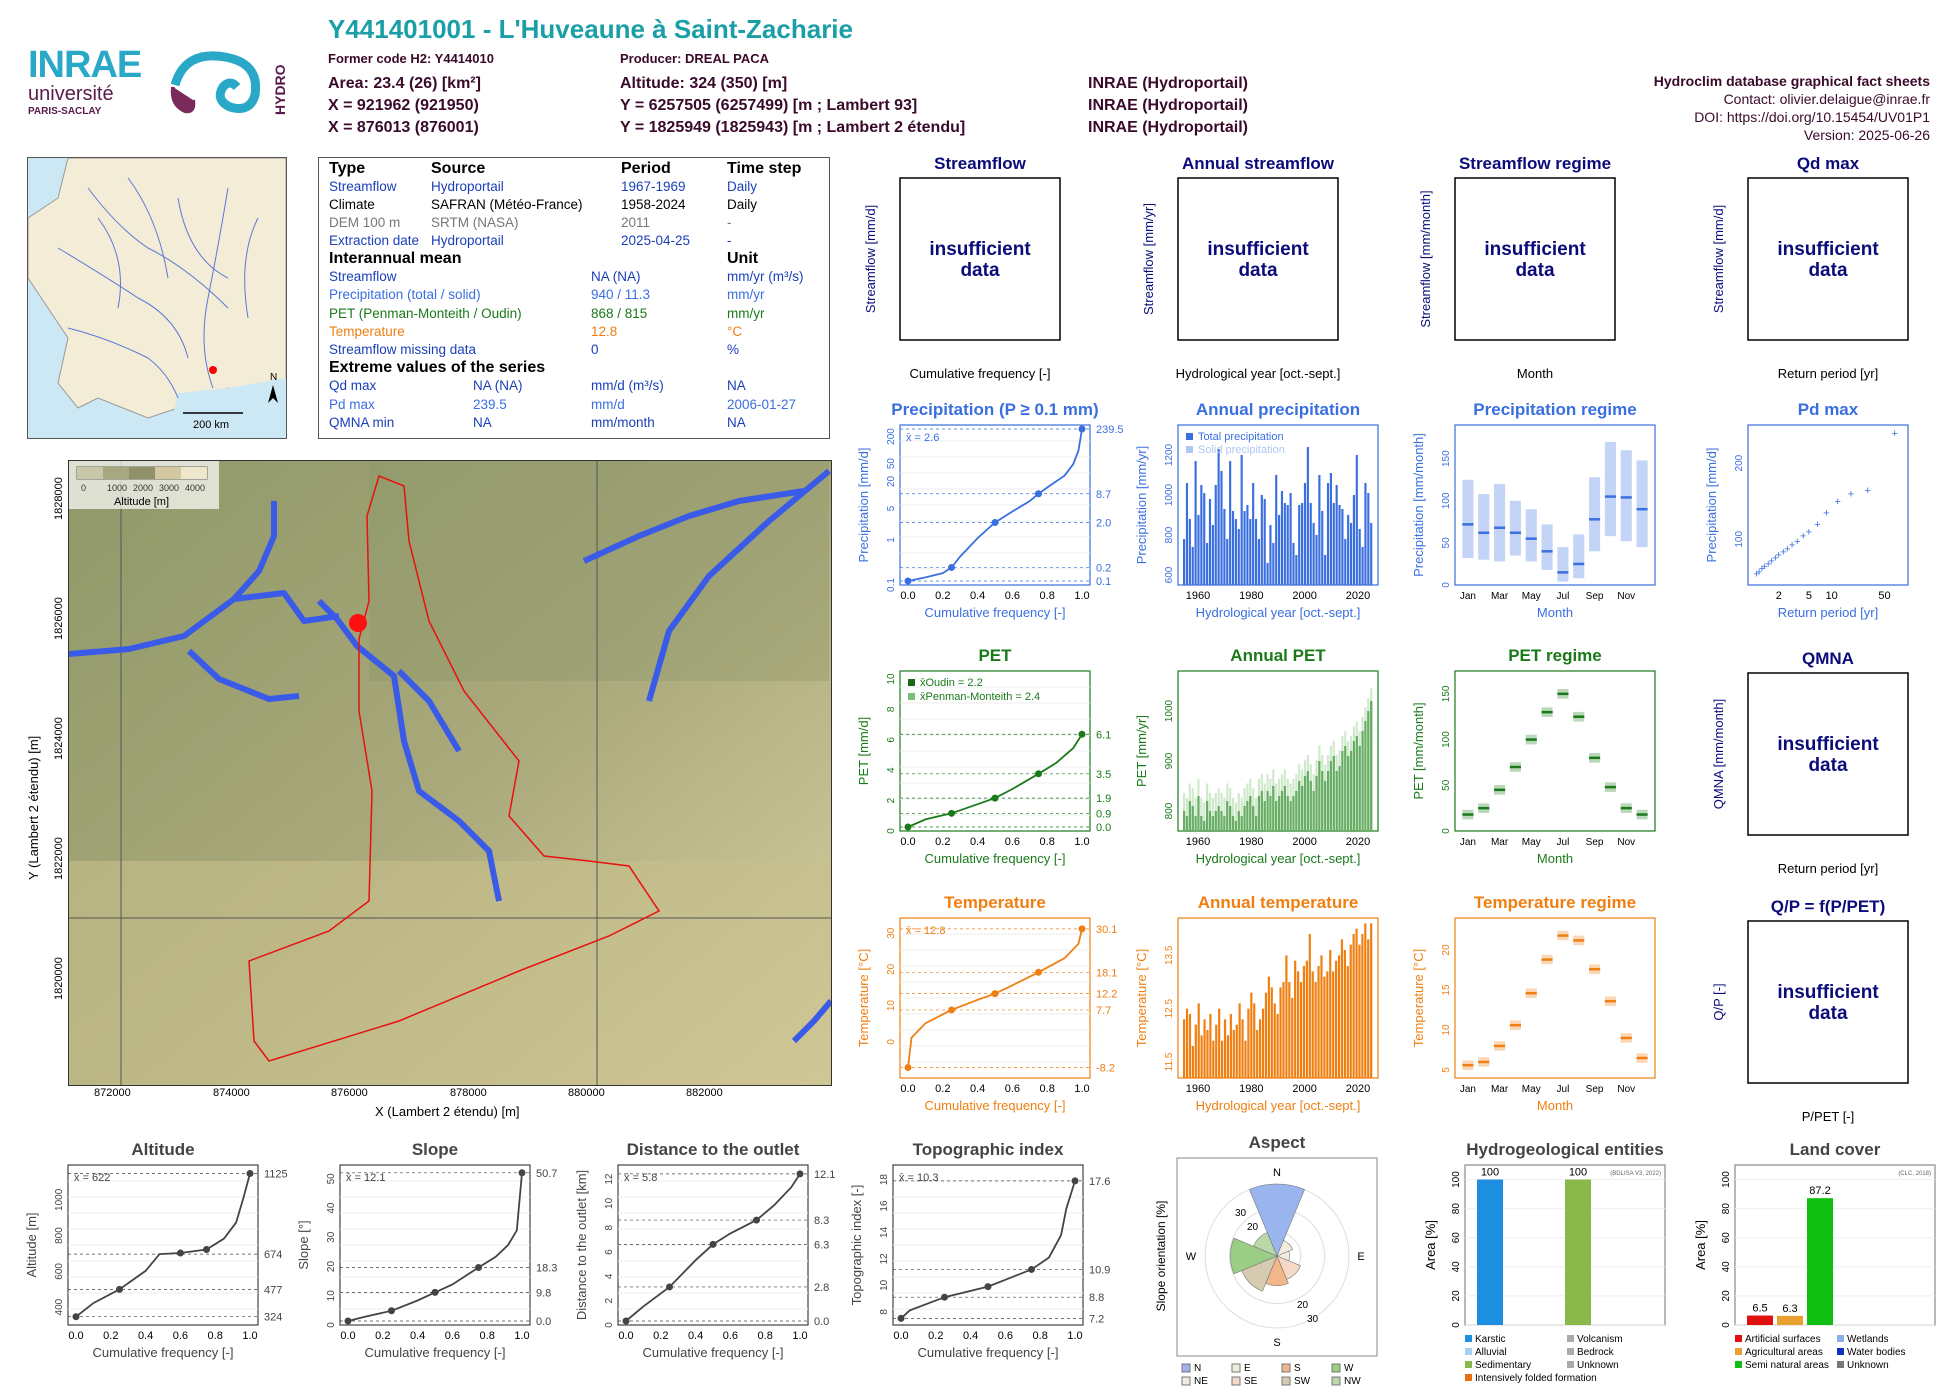  What do you see at coordinates (482, 423) in the screenshot?
I see `extreme-row-value: NA` at bounding box center [482, 423].